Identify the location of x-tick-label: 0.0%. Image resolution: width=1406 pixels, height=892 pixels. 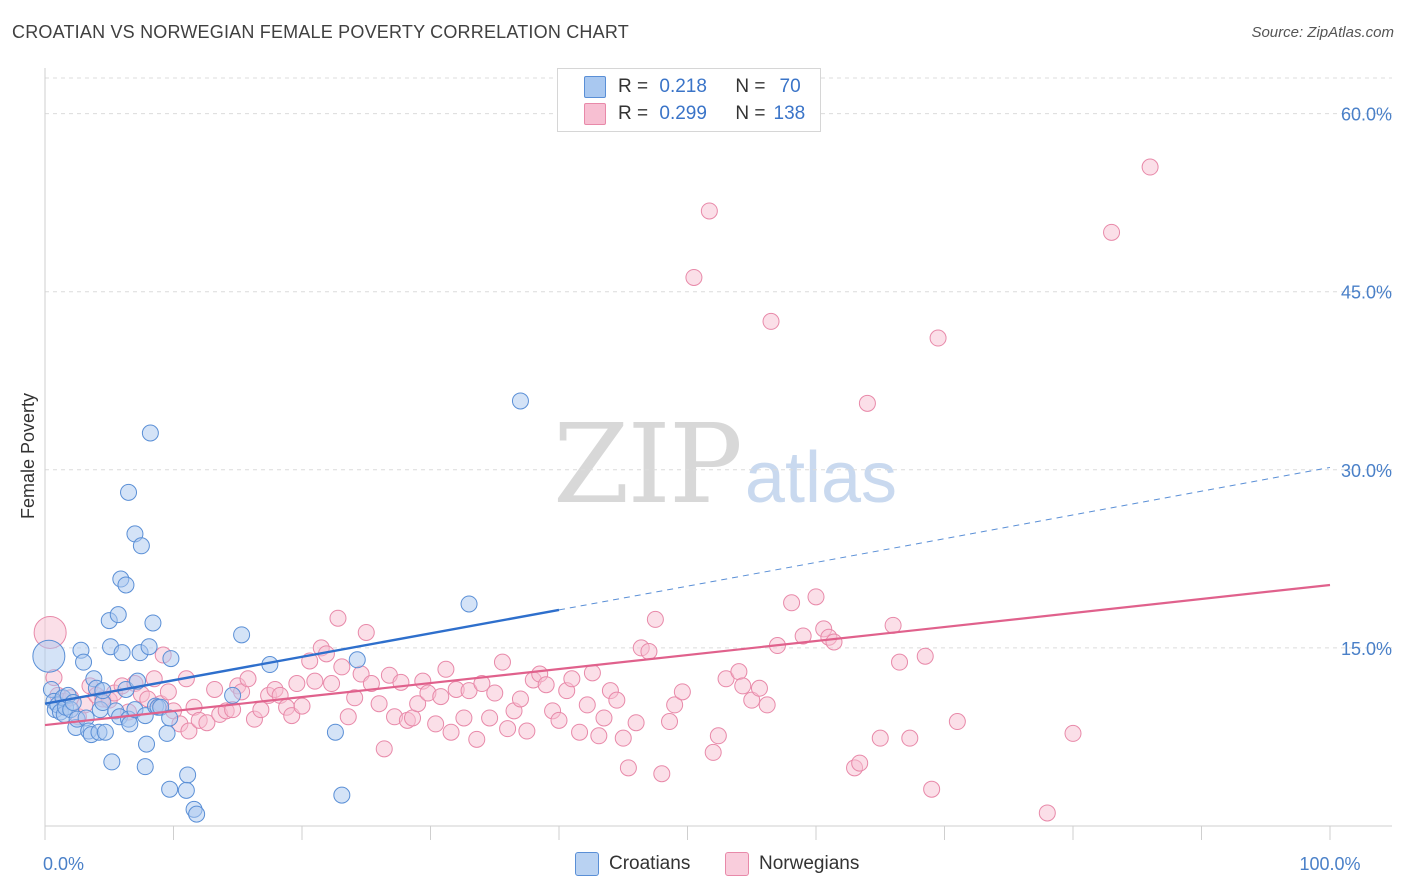
(63, 864).